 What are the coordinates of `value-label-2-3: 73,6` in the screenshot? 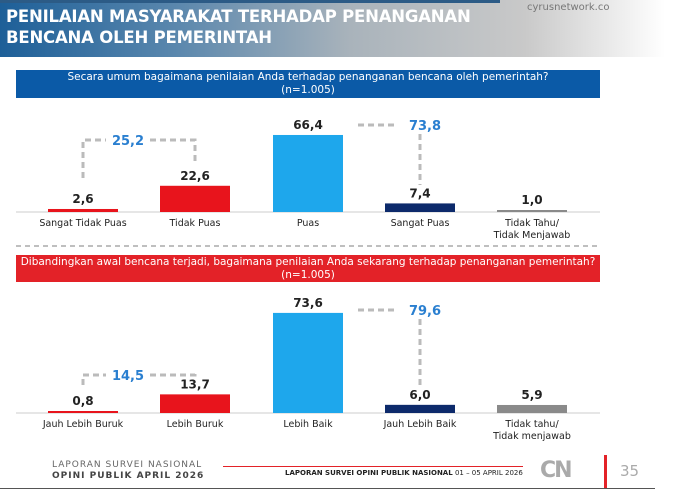 It's located at (308, 303).